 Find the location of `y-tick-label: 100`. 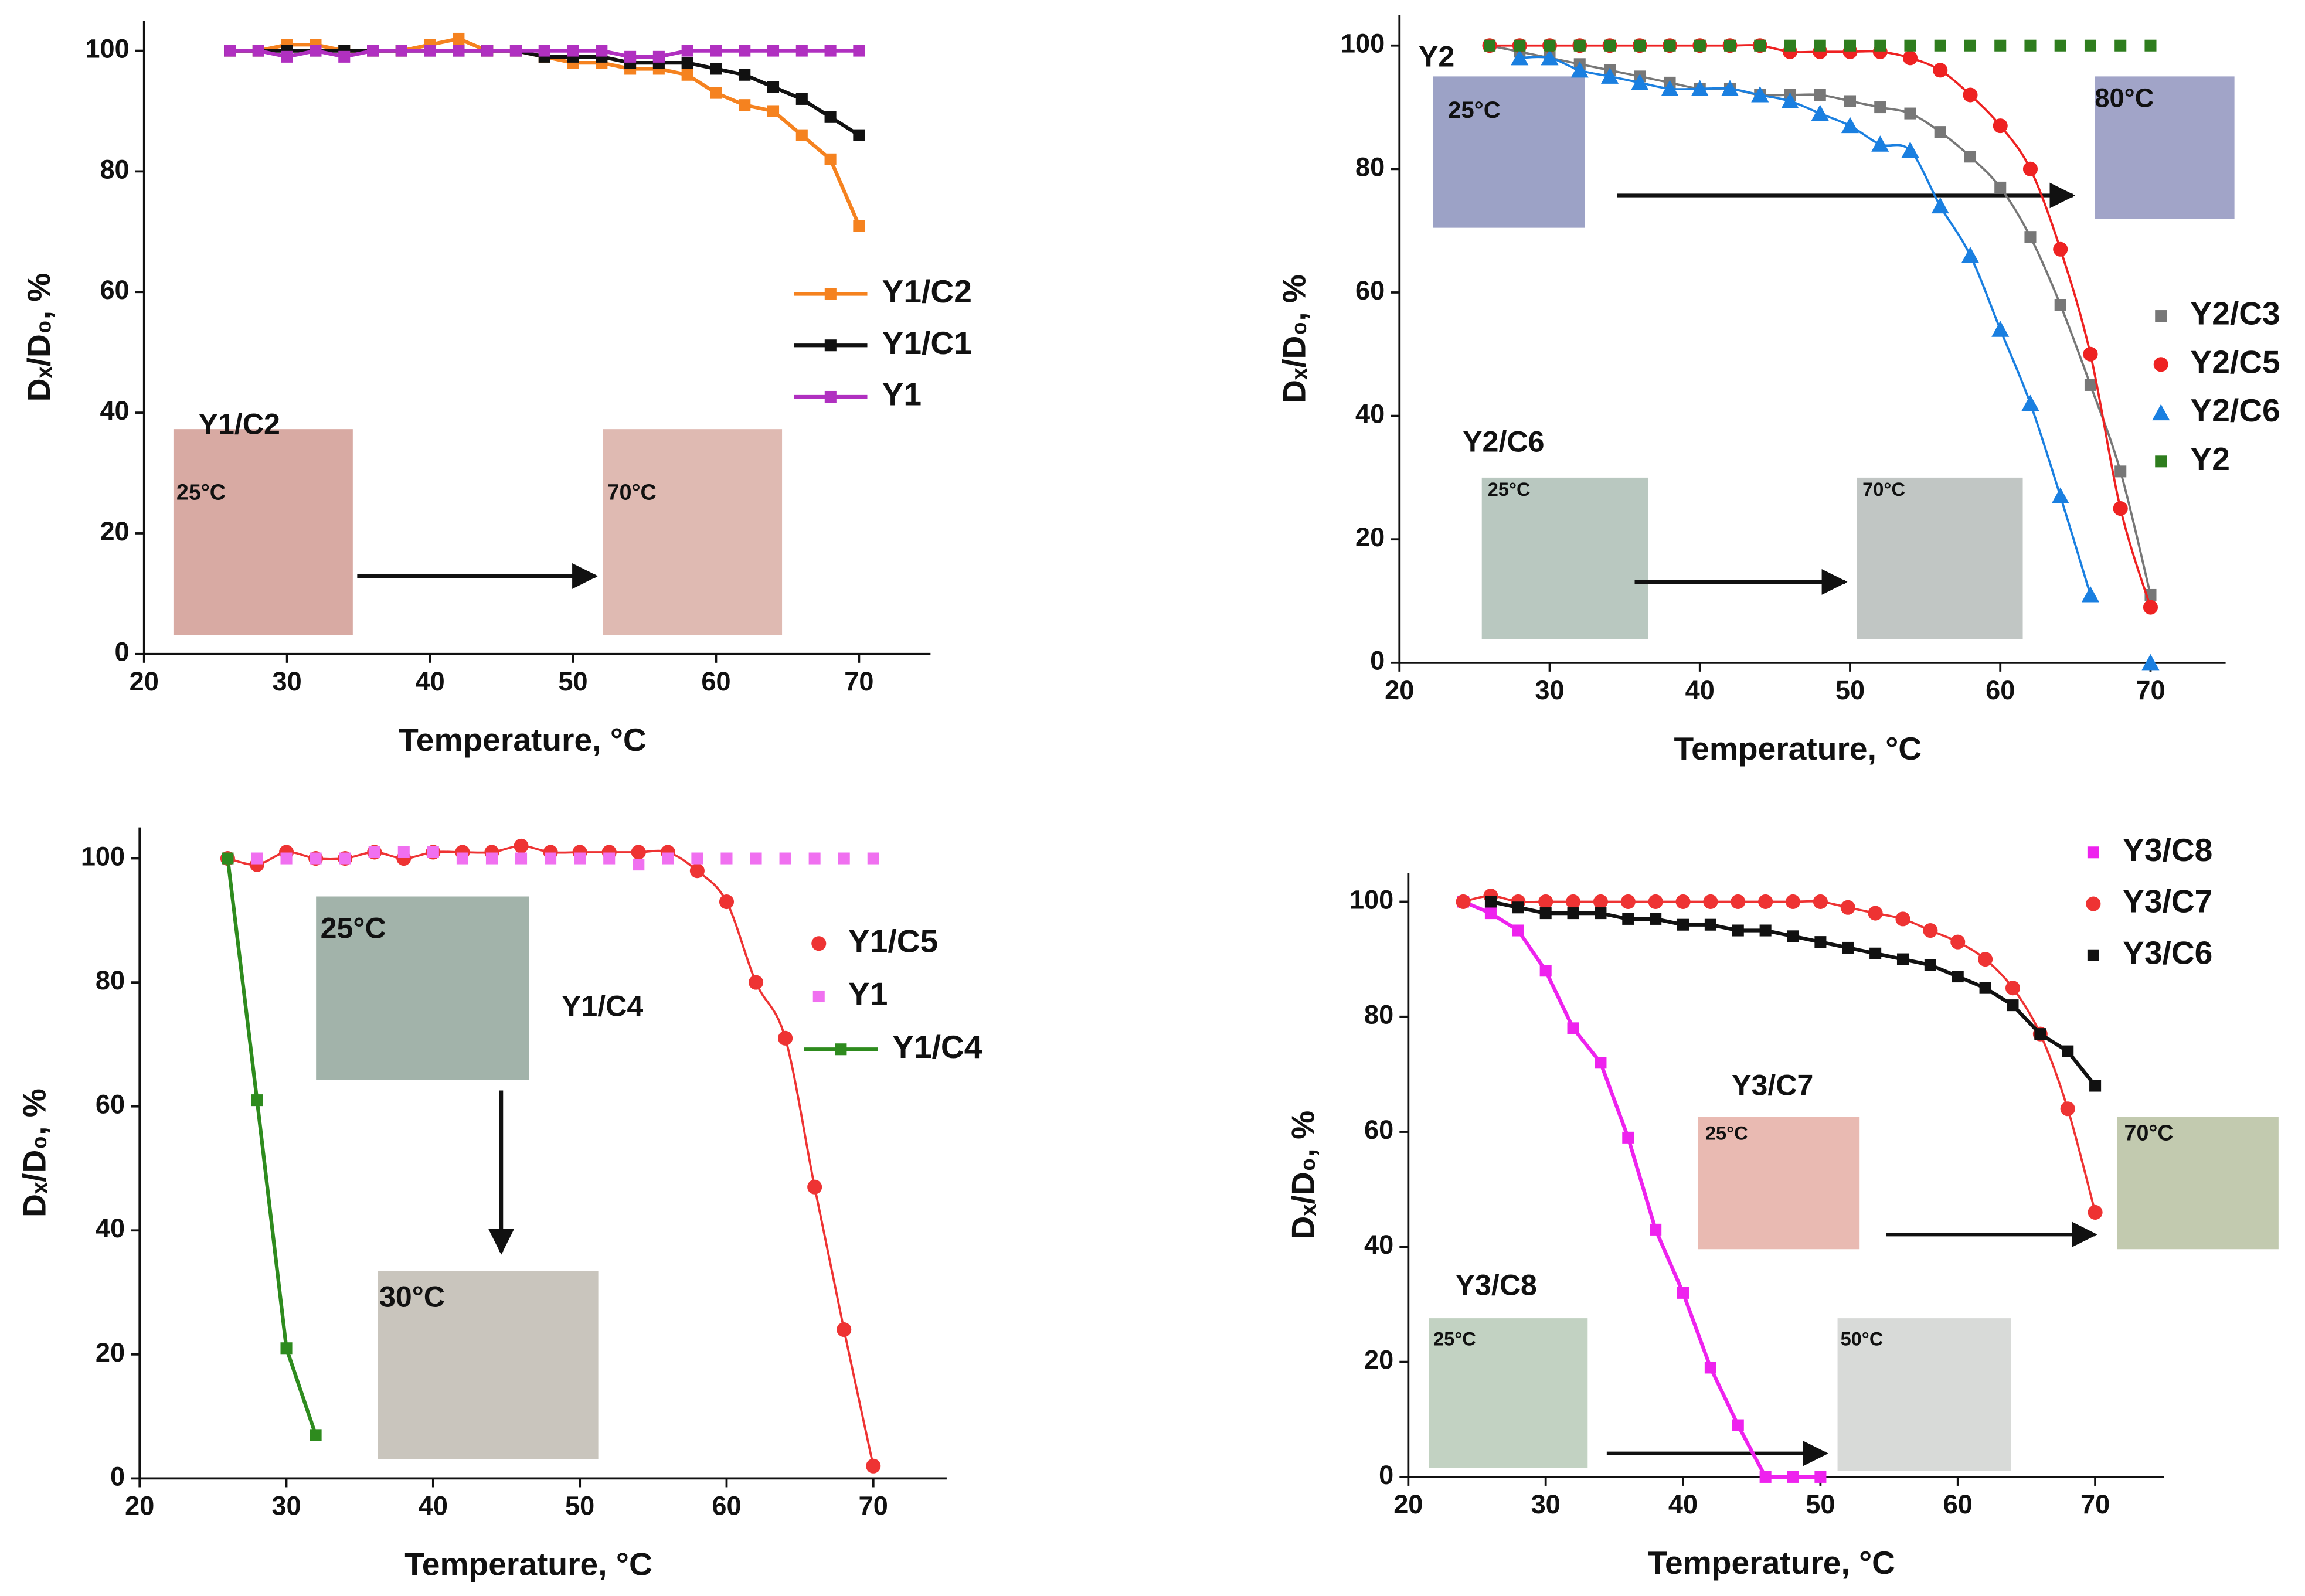

y-tick-label: 100 is located at coordinates (1371, 899).